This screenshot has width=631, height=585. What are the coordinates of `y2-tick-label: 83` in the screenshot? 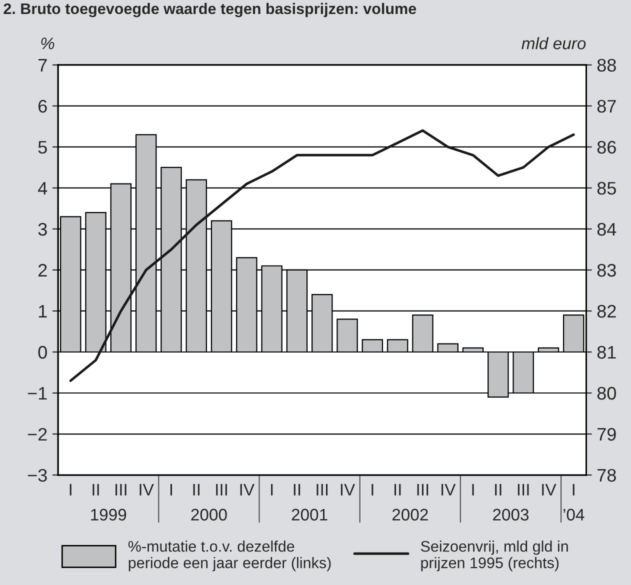 It's located at (606, 270).